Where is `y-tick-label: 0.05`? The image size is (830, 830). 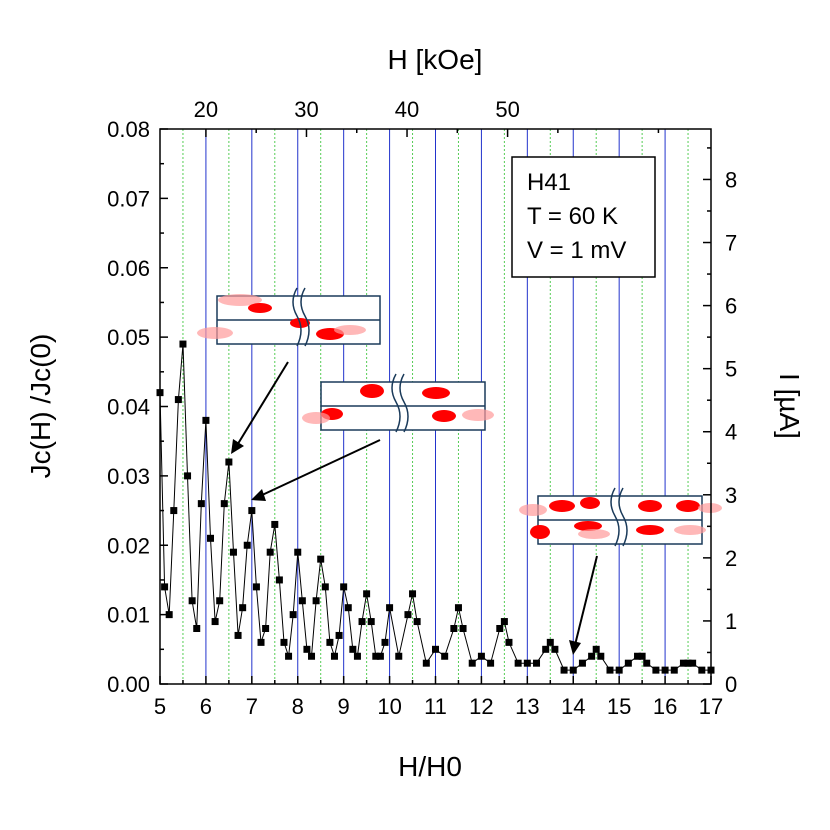 y-tick-label: 0.05 is located at coordinates (128, 337).